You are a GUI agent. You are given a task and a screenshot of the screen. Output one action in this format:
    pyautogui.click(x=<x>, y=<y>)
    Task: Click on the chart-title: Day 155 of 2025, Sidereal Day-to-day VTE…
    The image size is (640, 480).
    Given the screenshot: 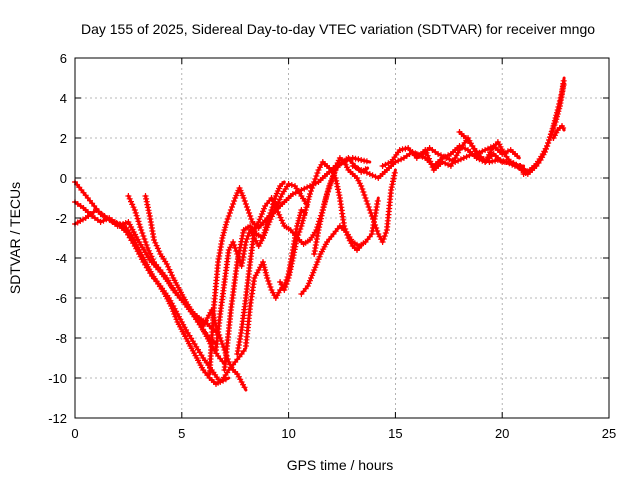 What is the action you would take?
    pyautogui.click(x=338, y=29)
    